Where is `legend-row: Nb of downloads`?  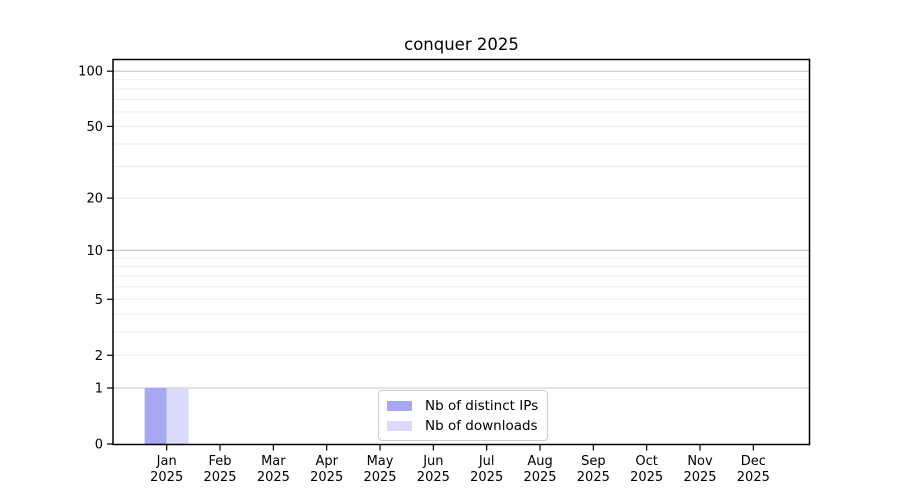 legend-row: Nb of downloads is located at coordinates (462, 425).